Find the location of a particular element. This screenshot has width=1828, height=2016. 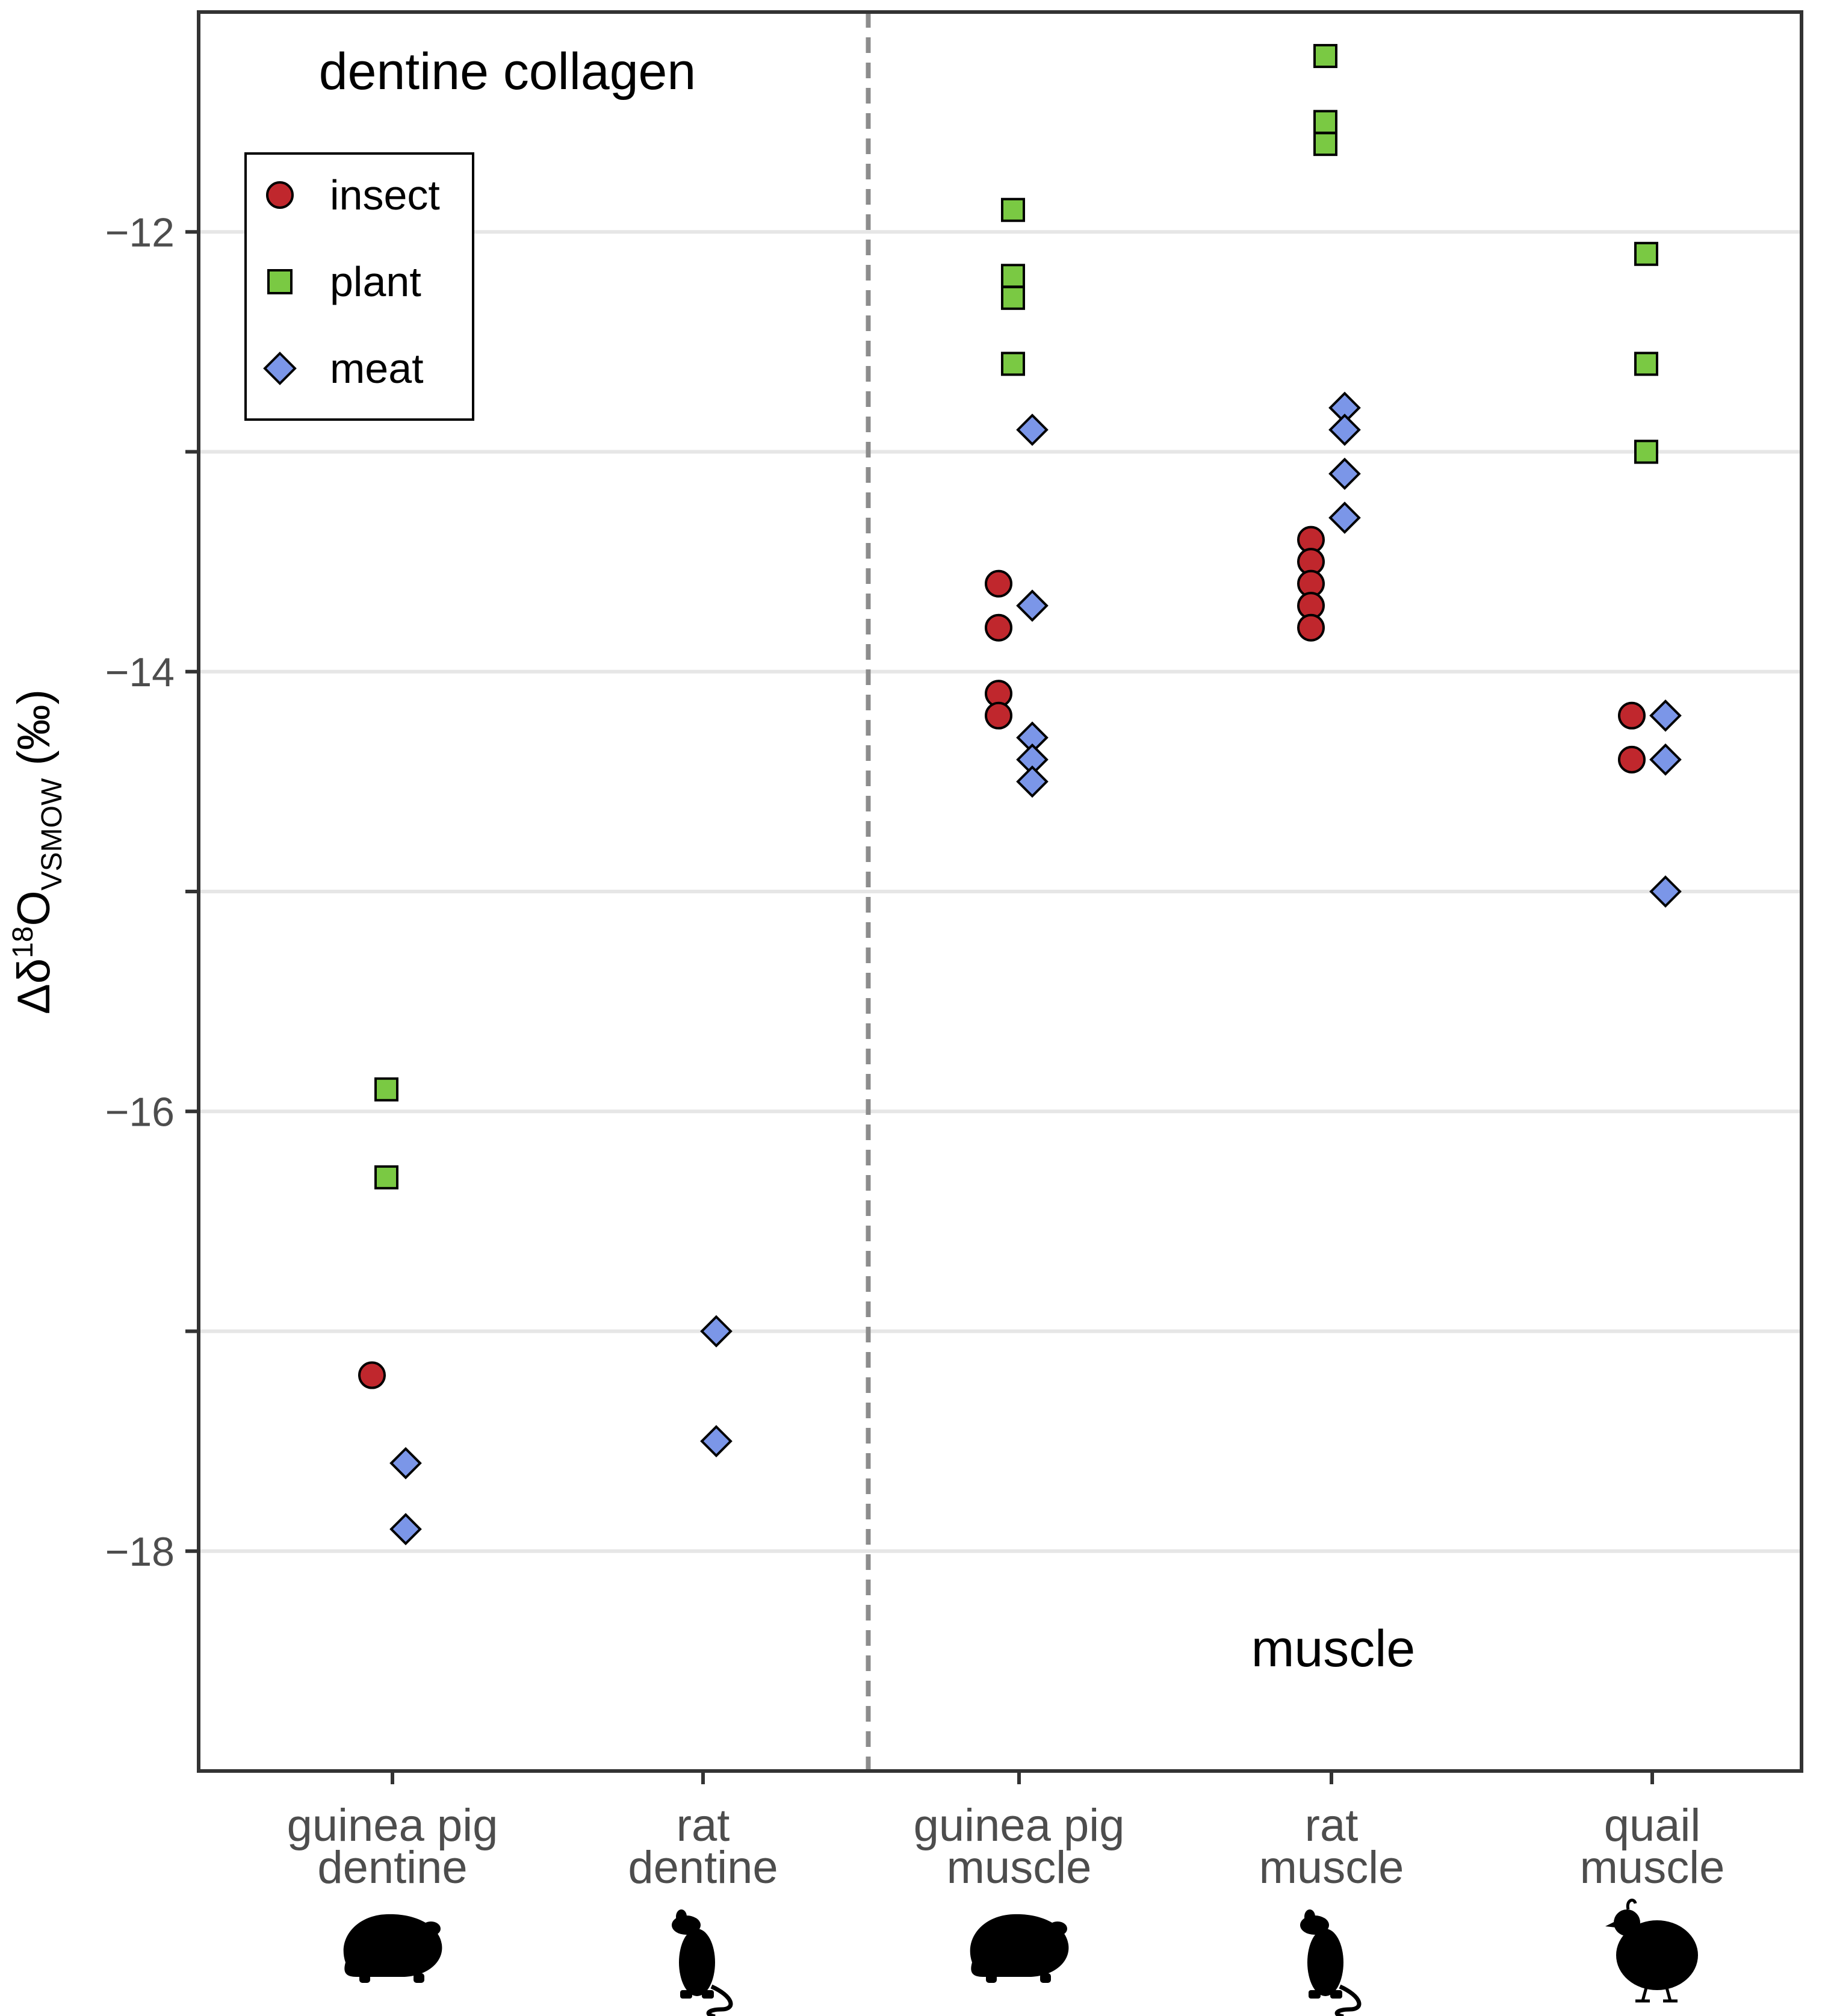

panel-label-dentine-collagen: dentine collagen is located at coordinates (507, 72).